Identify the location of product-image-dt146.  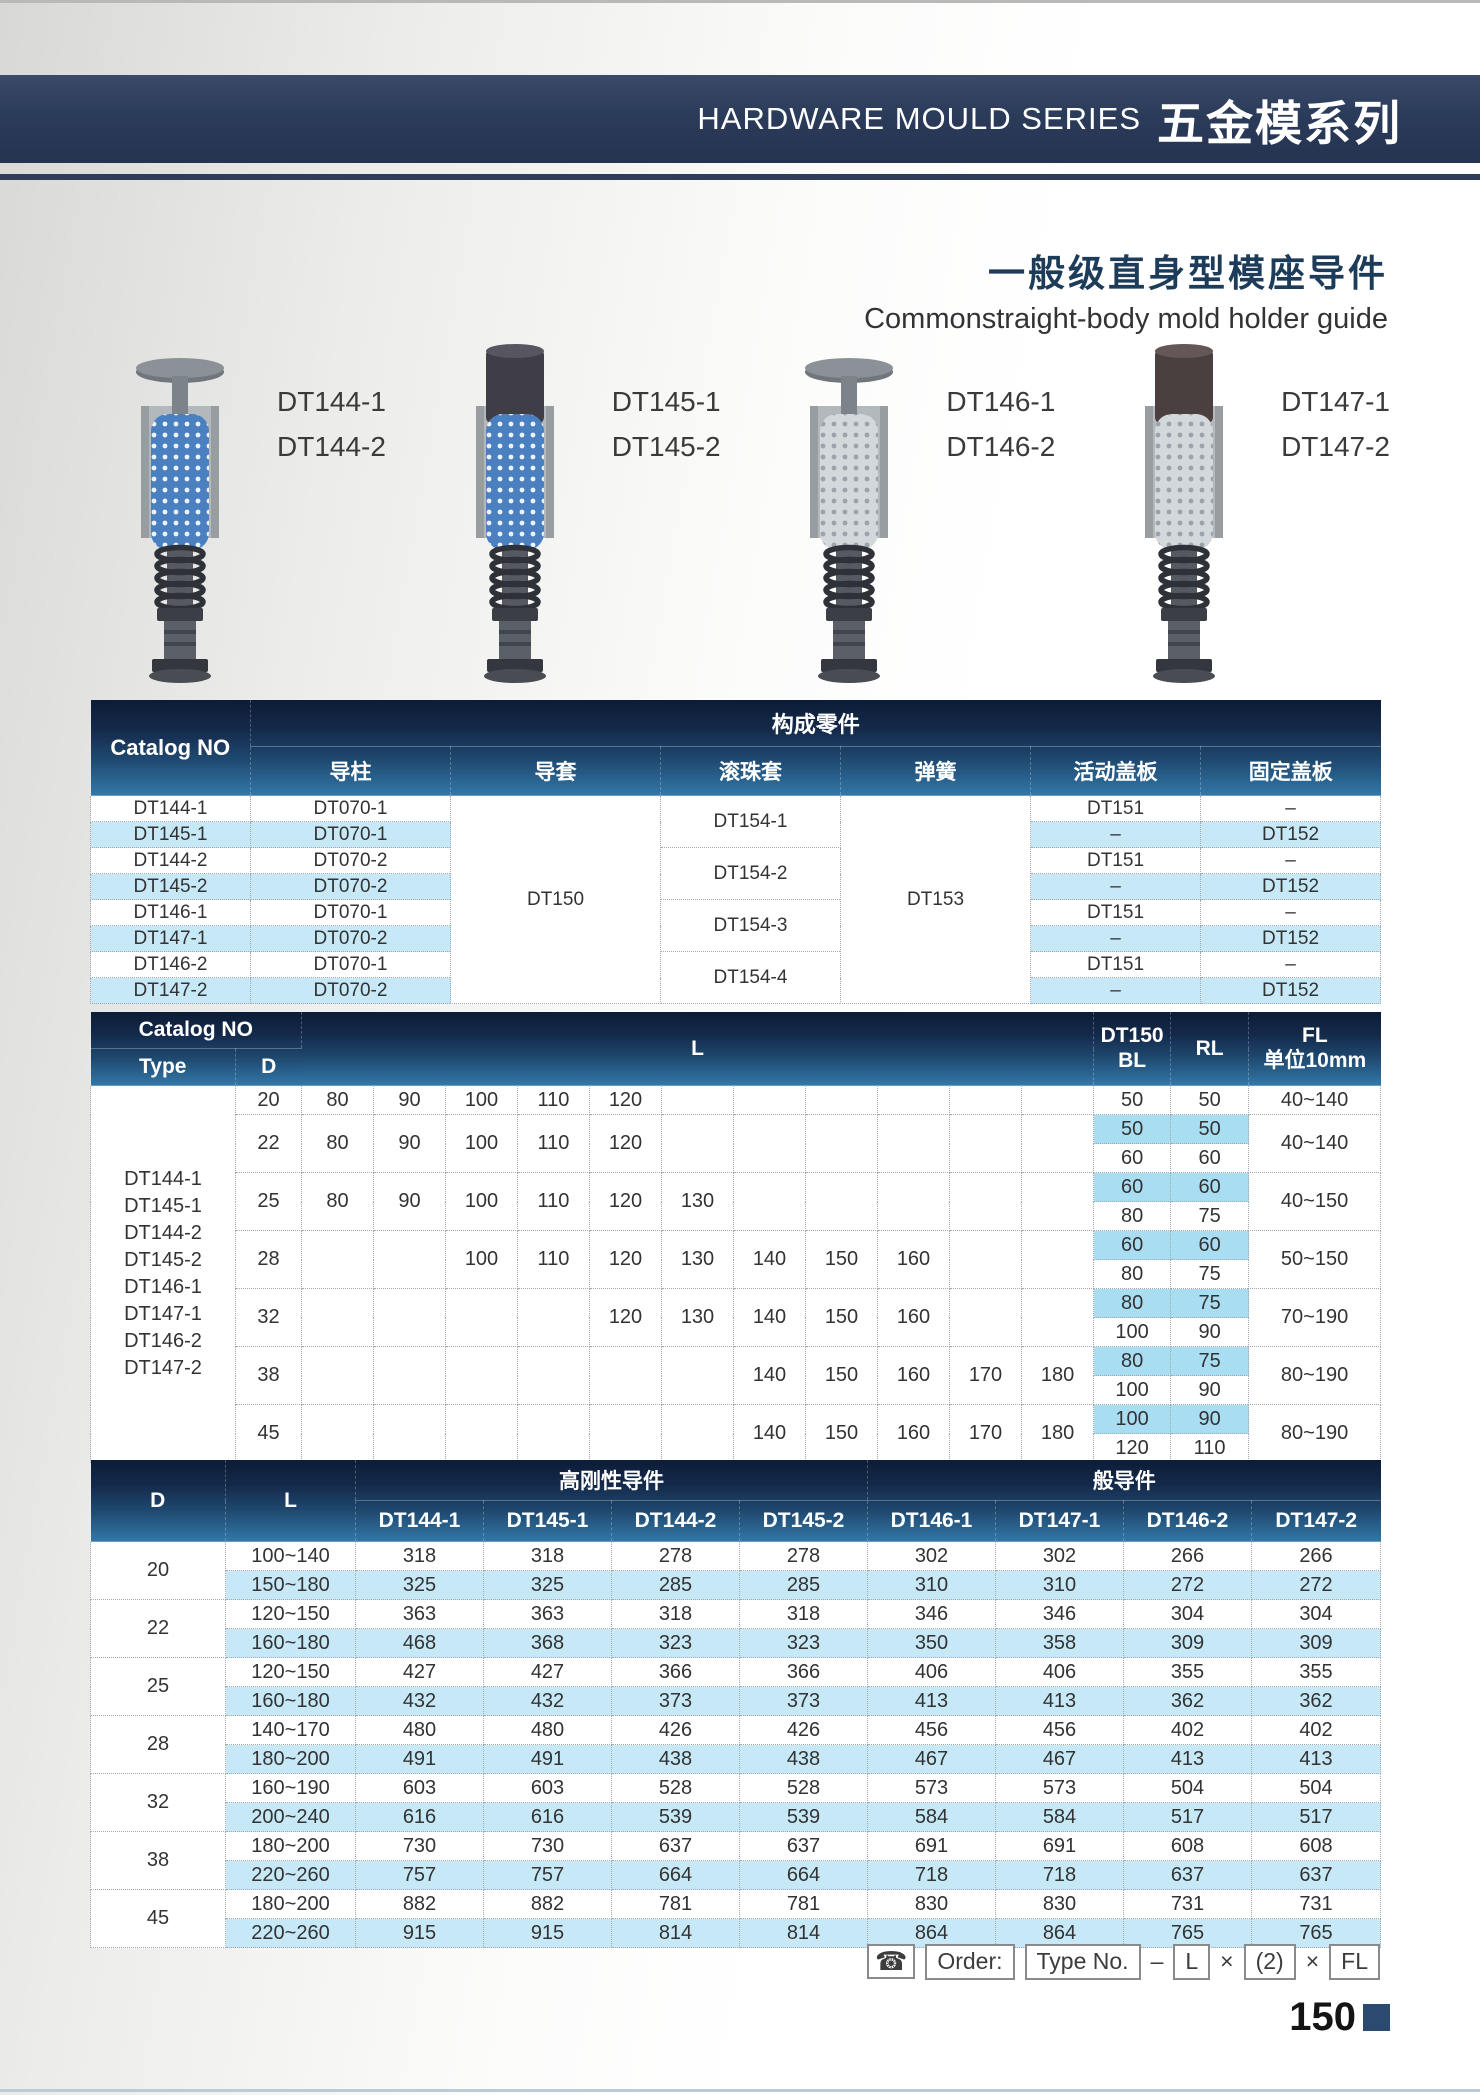
(849, 514).